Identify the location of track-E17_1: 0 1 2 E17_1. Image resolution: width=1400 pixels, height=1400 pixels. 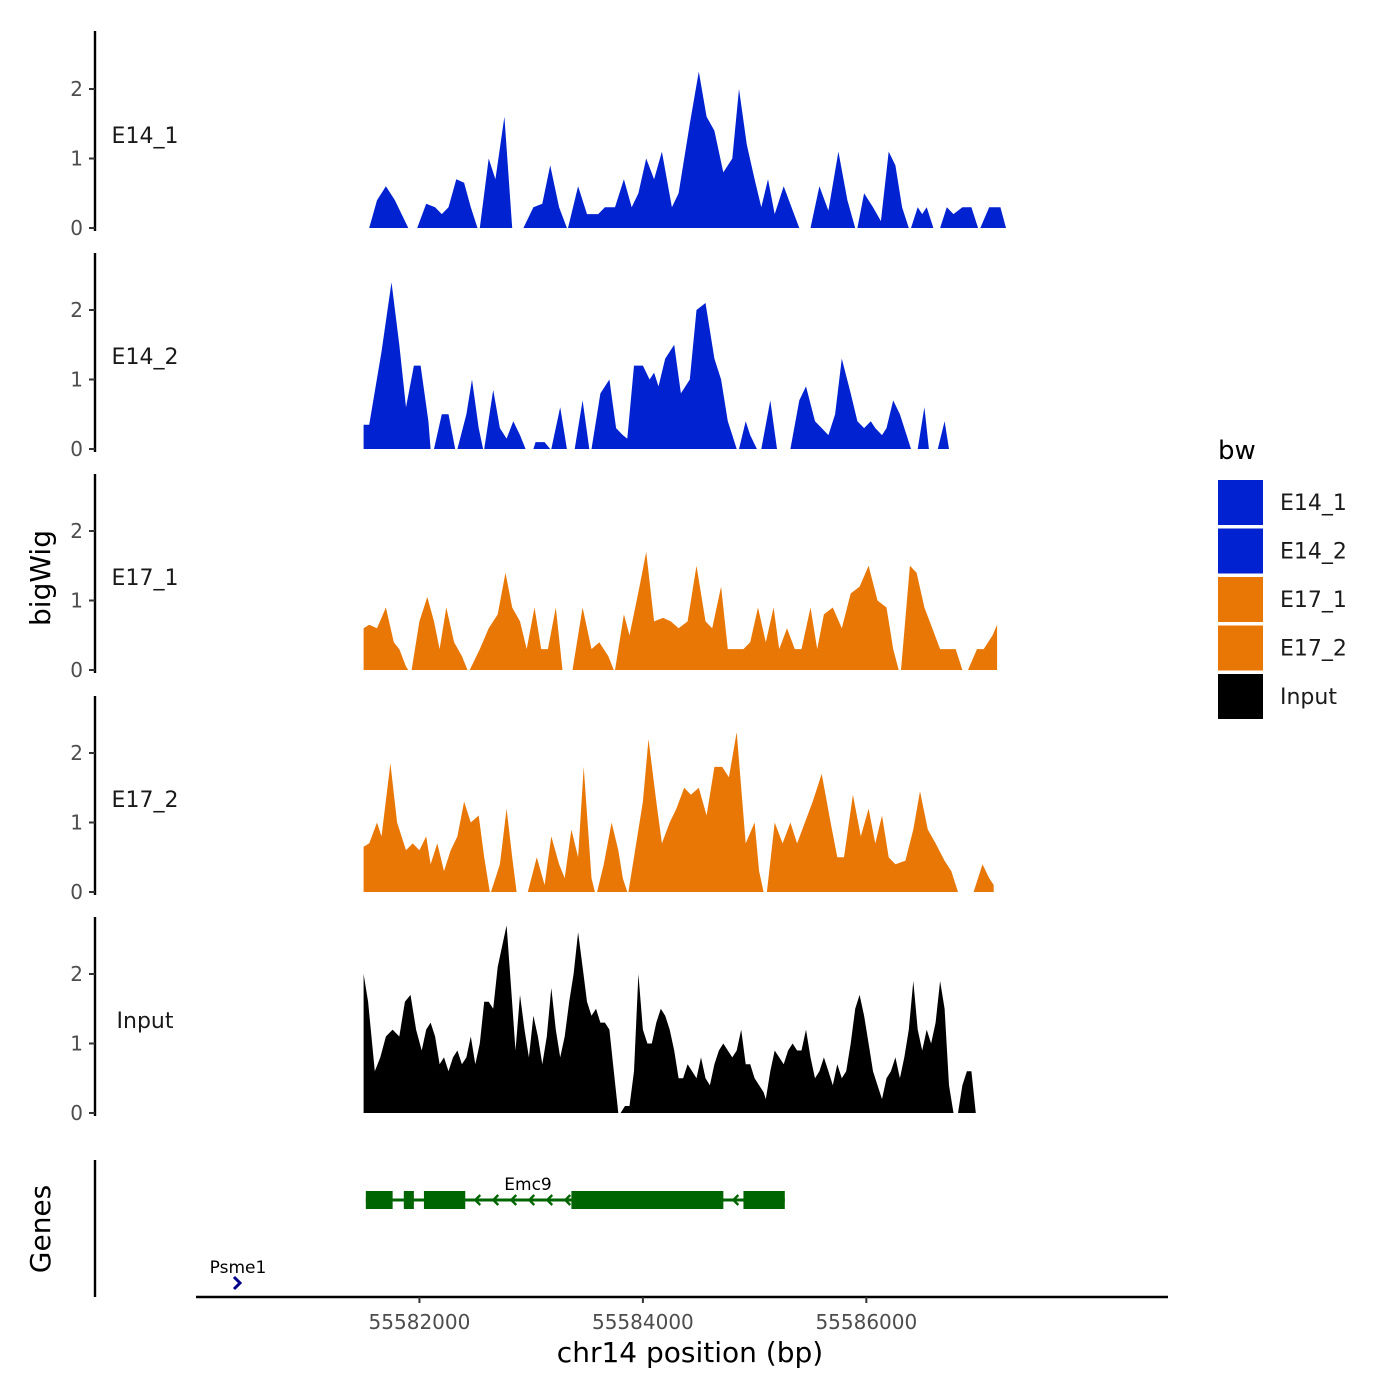
(534, 578).